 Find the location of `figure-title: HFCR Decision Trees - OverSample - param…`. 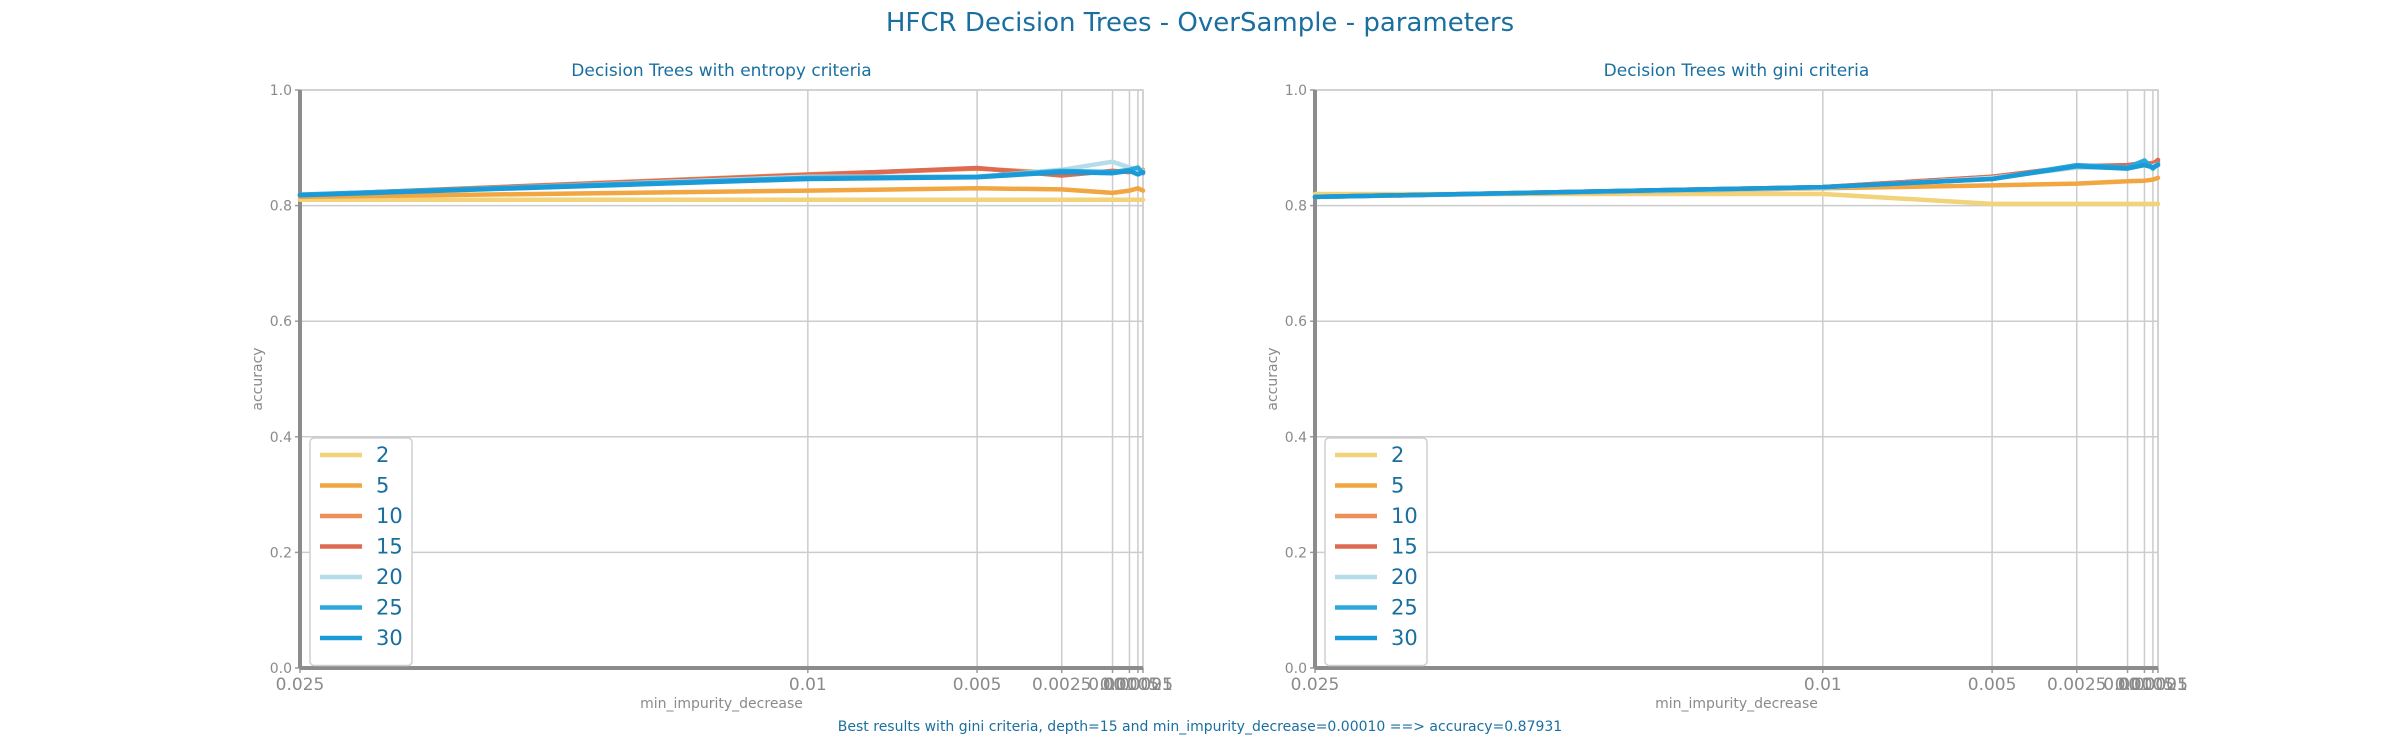

figure-title: HFCR Decision Trees - OverSample - param… is located at coordinates (1200, 23).